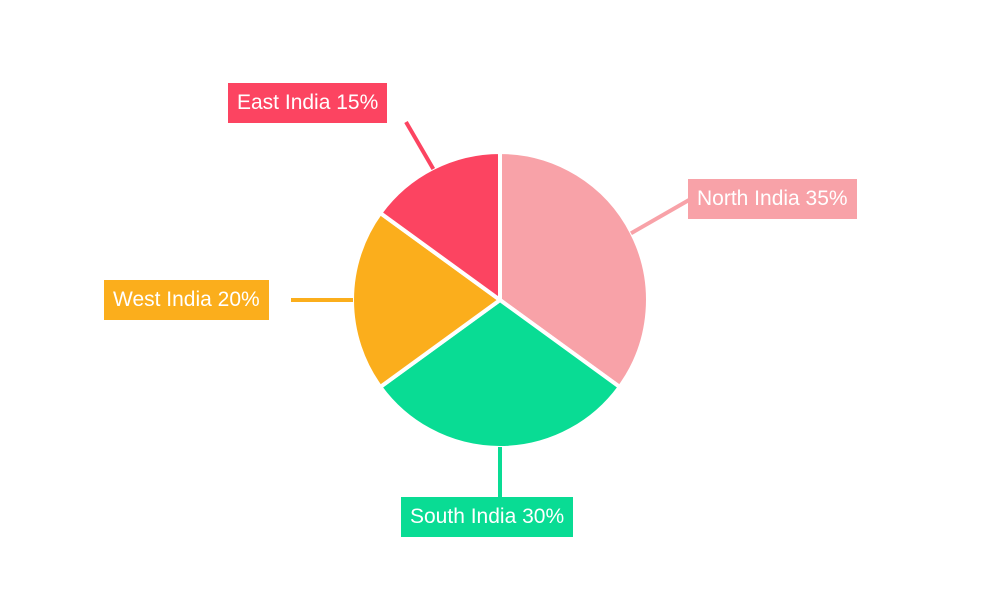  What do you see at coordinates (186, 300) in the screenshot?
I see `slice-callout-west-india: West India 20%` at bounding box center [186, 300].